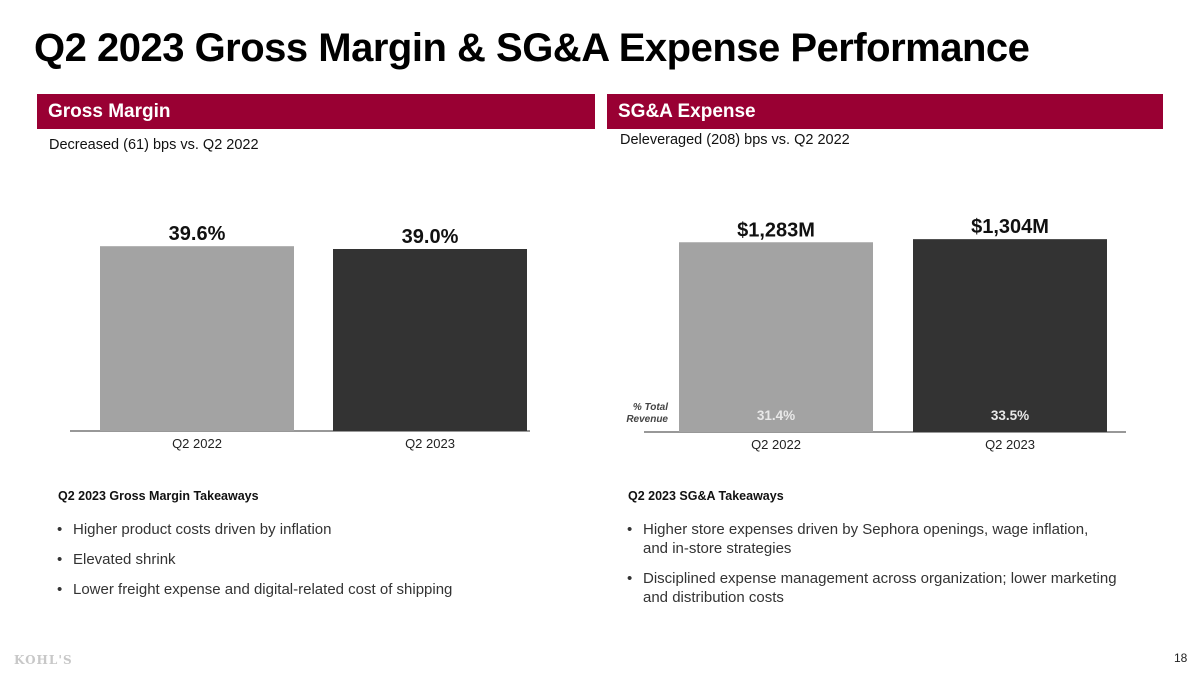  I want to click on gross-margin-takeaway-item: • Elevated shrink, so click(317, 559).